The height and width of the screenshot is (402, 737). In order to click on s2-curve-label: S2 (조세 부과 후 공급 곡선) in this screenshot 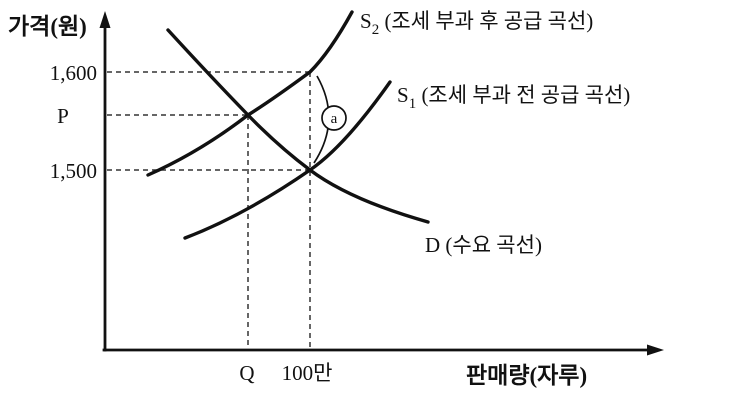, I will do `click(476, 23)`.